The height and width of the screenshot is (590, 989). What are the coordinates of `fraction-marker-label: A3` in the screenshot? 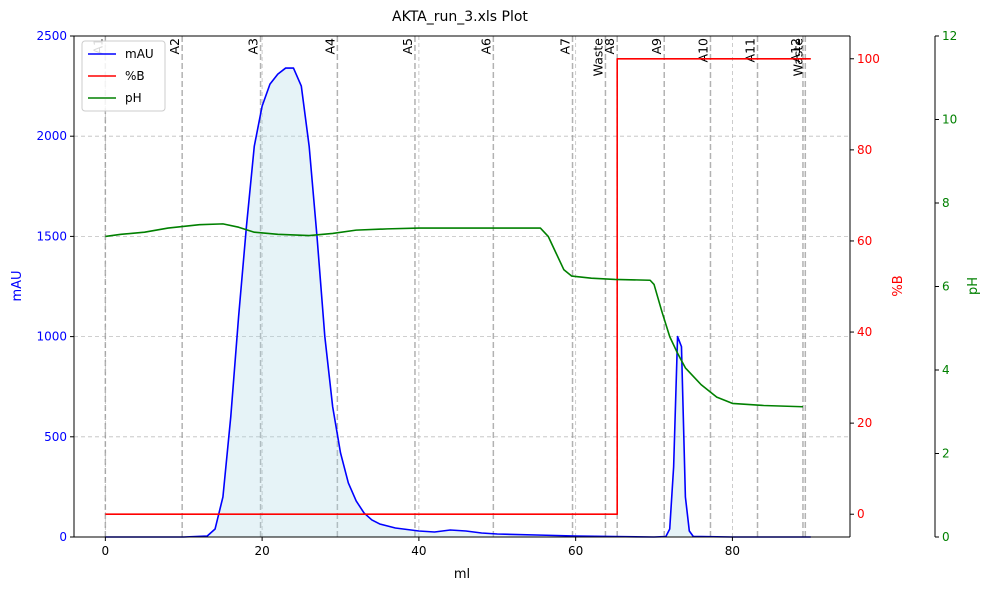 It's located at (253, 46).